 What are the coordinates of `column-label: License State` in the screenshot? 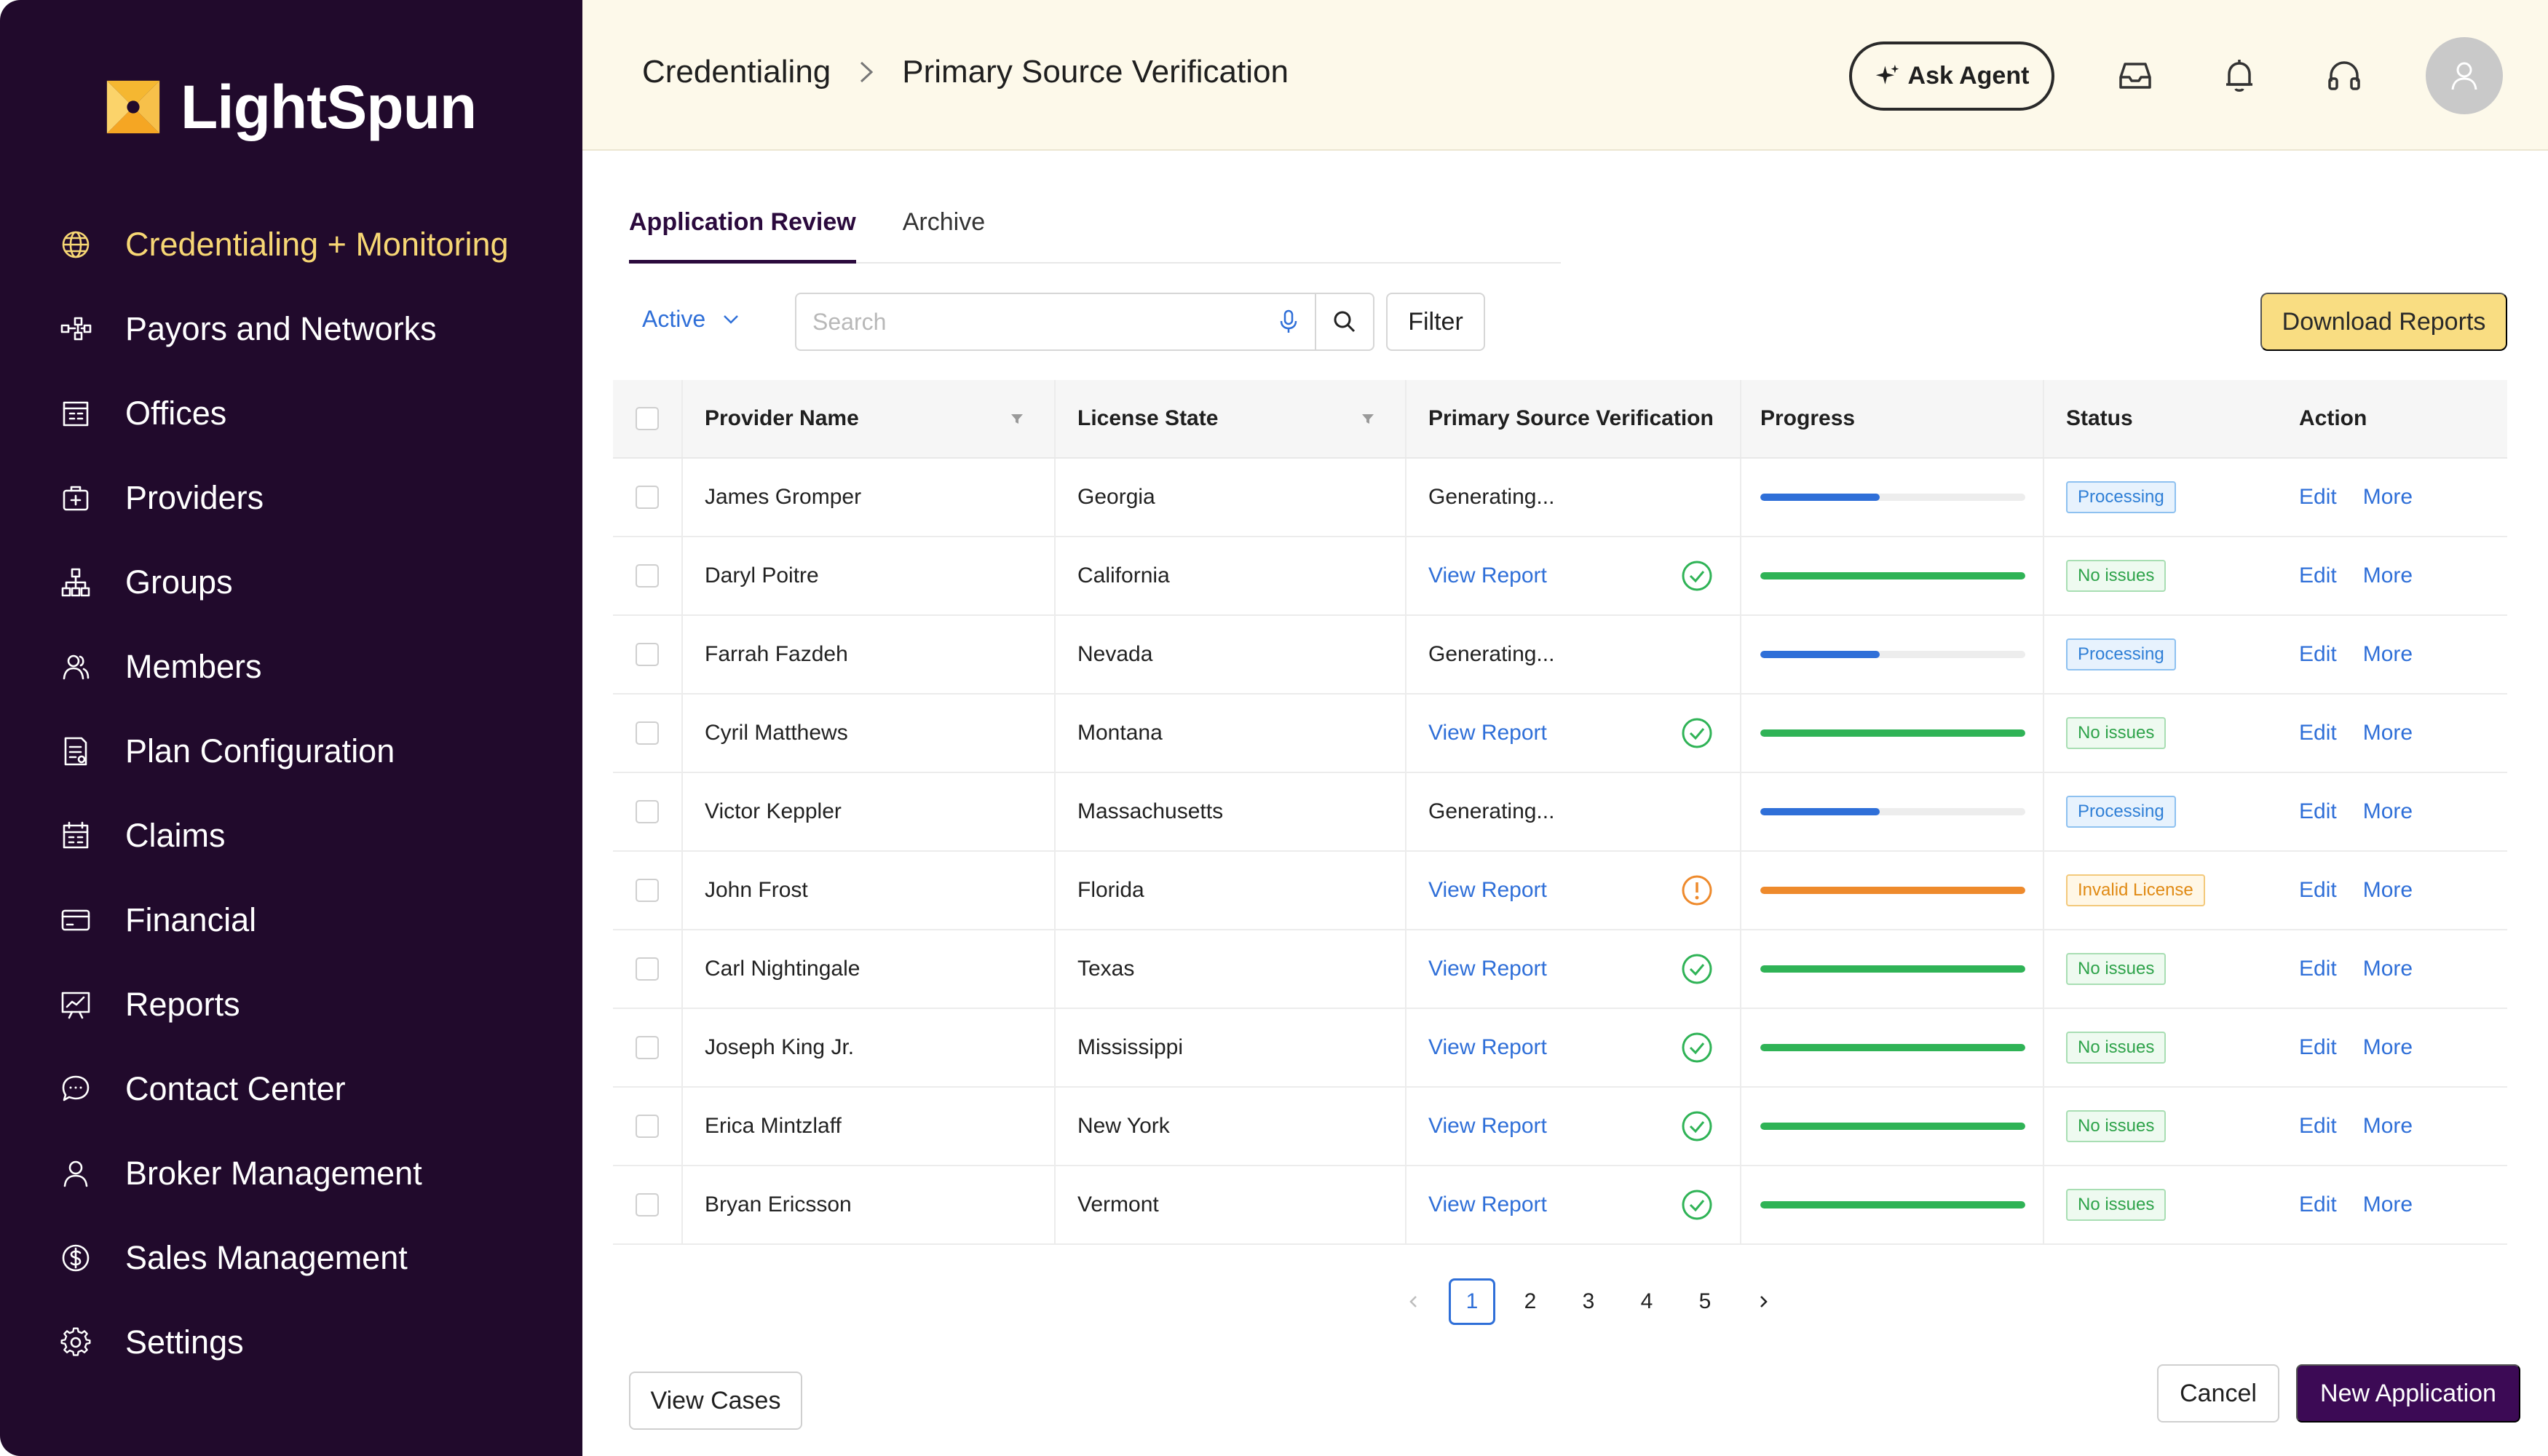 It's located at (1148, 418).